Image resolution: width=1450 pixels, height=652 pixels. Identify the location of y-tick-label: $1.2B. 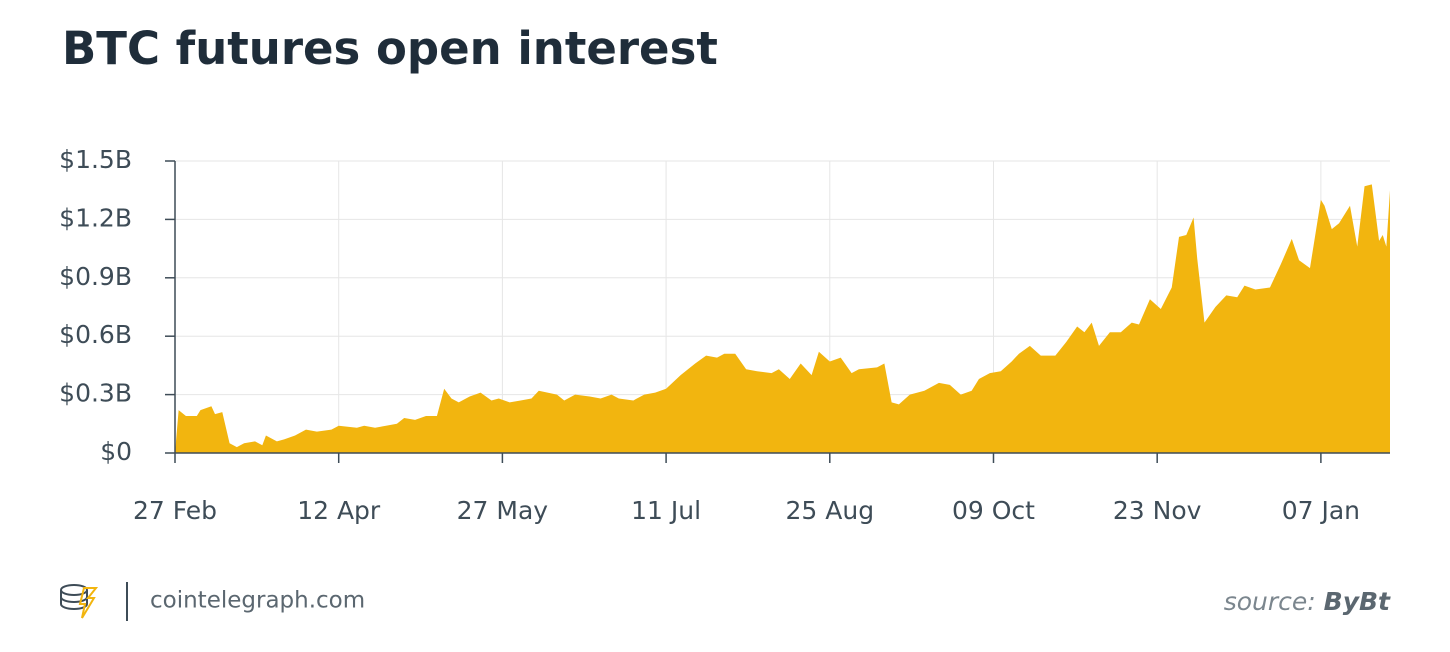
(95, 217).